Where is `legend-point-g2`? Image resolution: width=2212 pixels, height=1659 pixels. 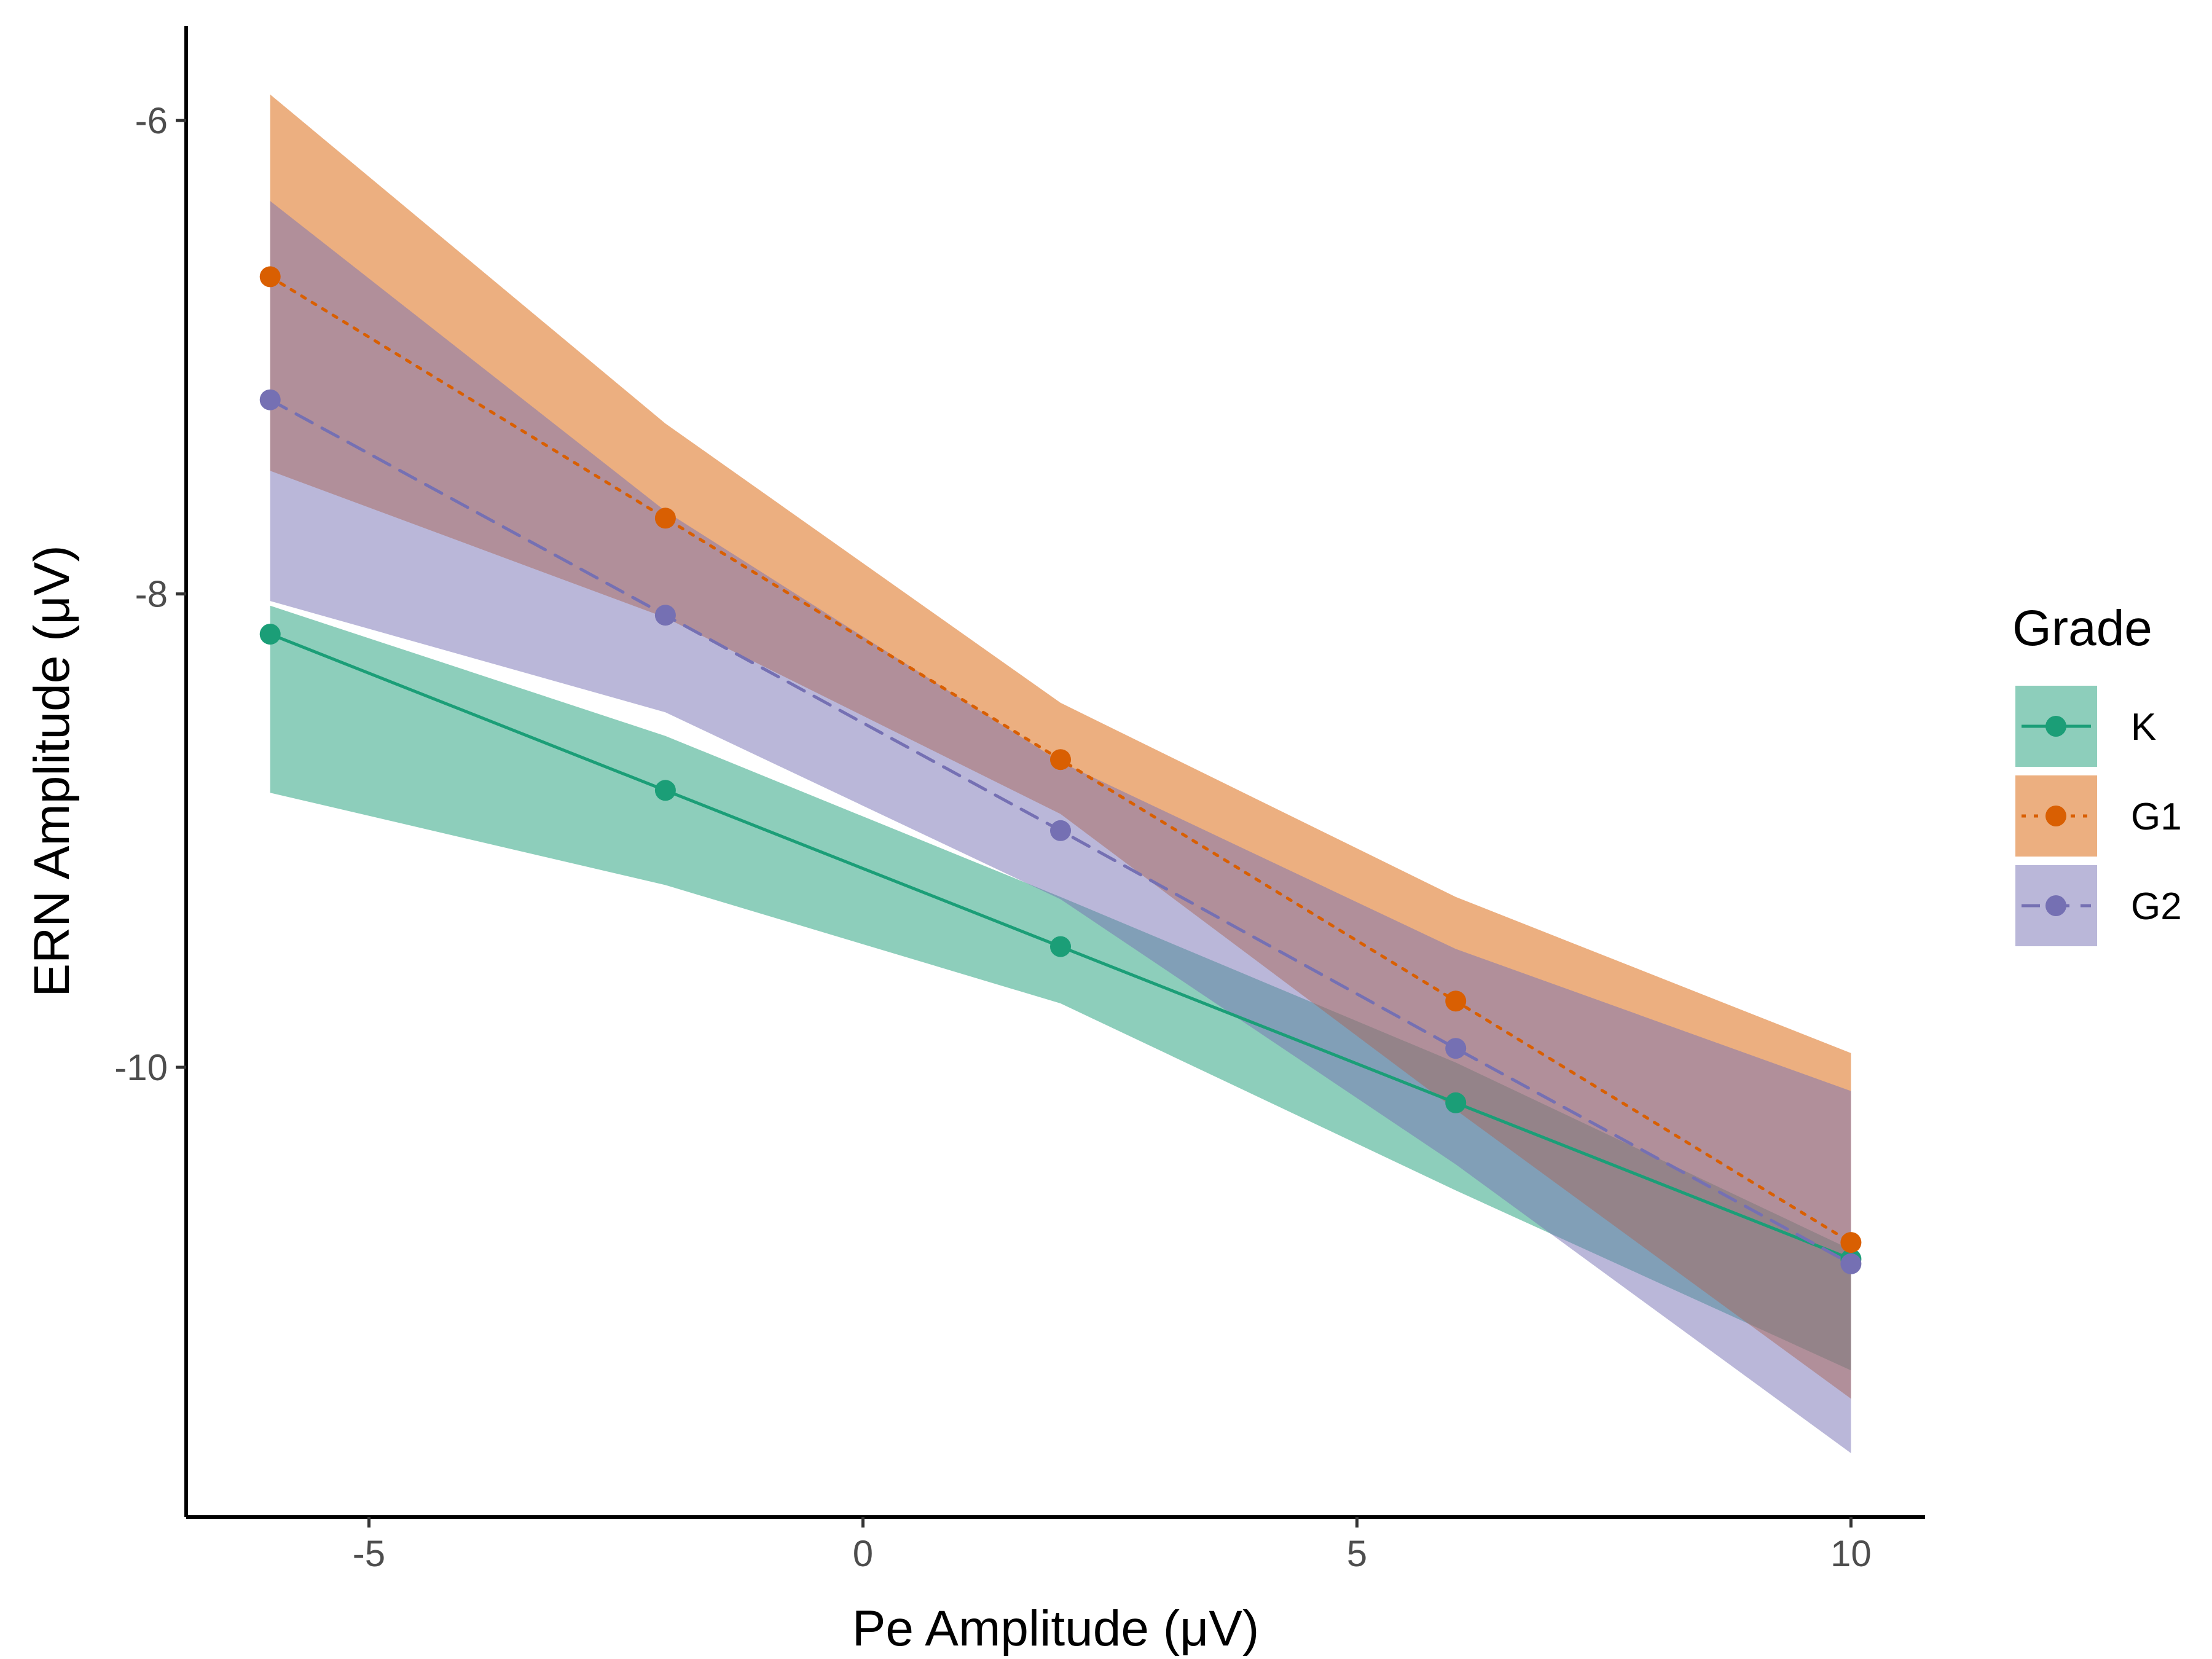
legend-point-g2 is located at coordinates (2055, 905).